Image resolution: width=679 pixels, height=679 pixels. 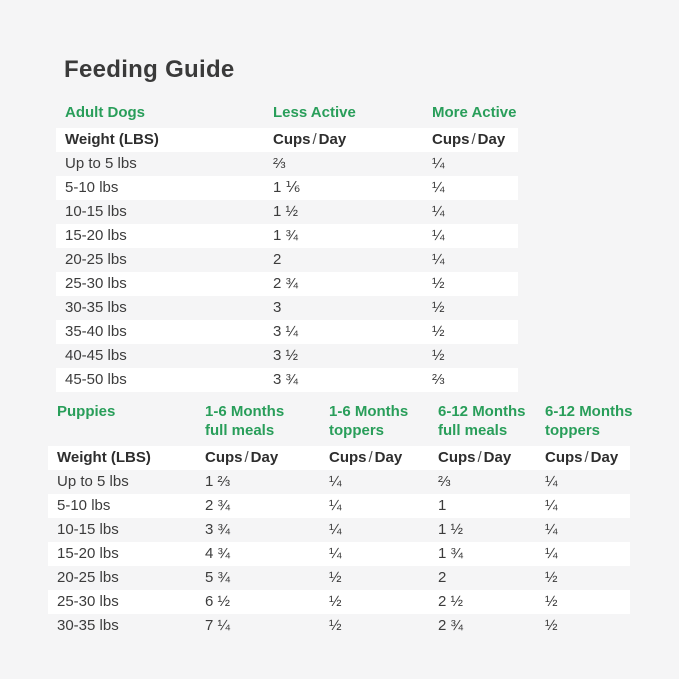 I want to click on value-cell: 4 ¾, so click(x=218, y=553).